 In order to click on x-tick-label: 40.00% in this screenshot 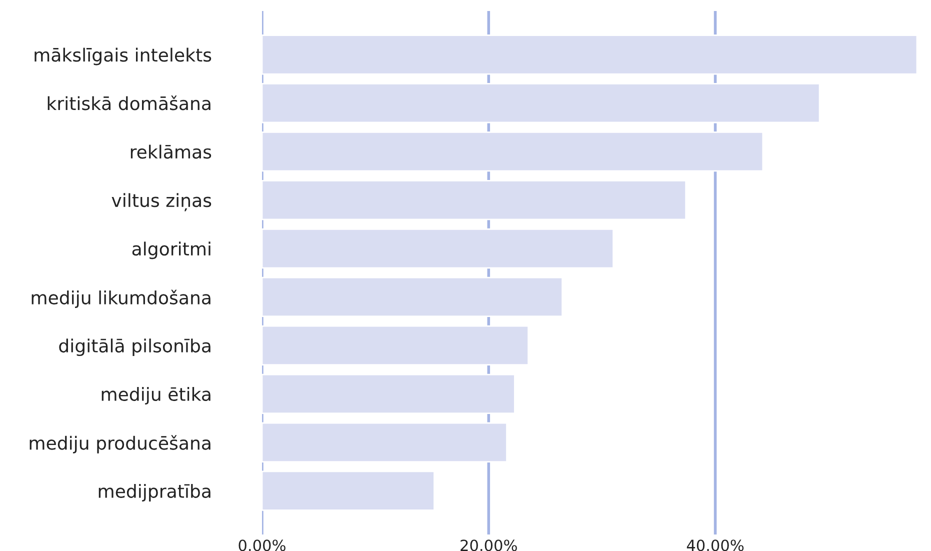, I will do `click(715, 545)`.